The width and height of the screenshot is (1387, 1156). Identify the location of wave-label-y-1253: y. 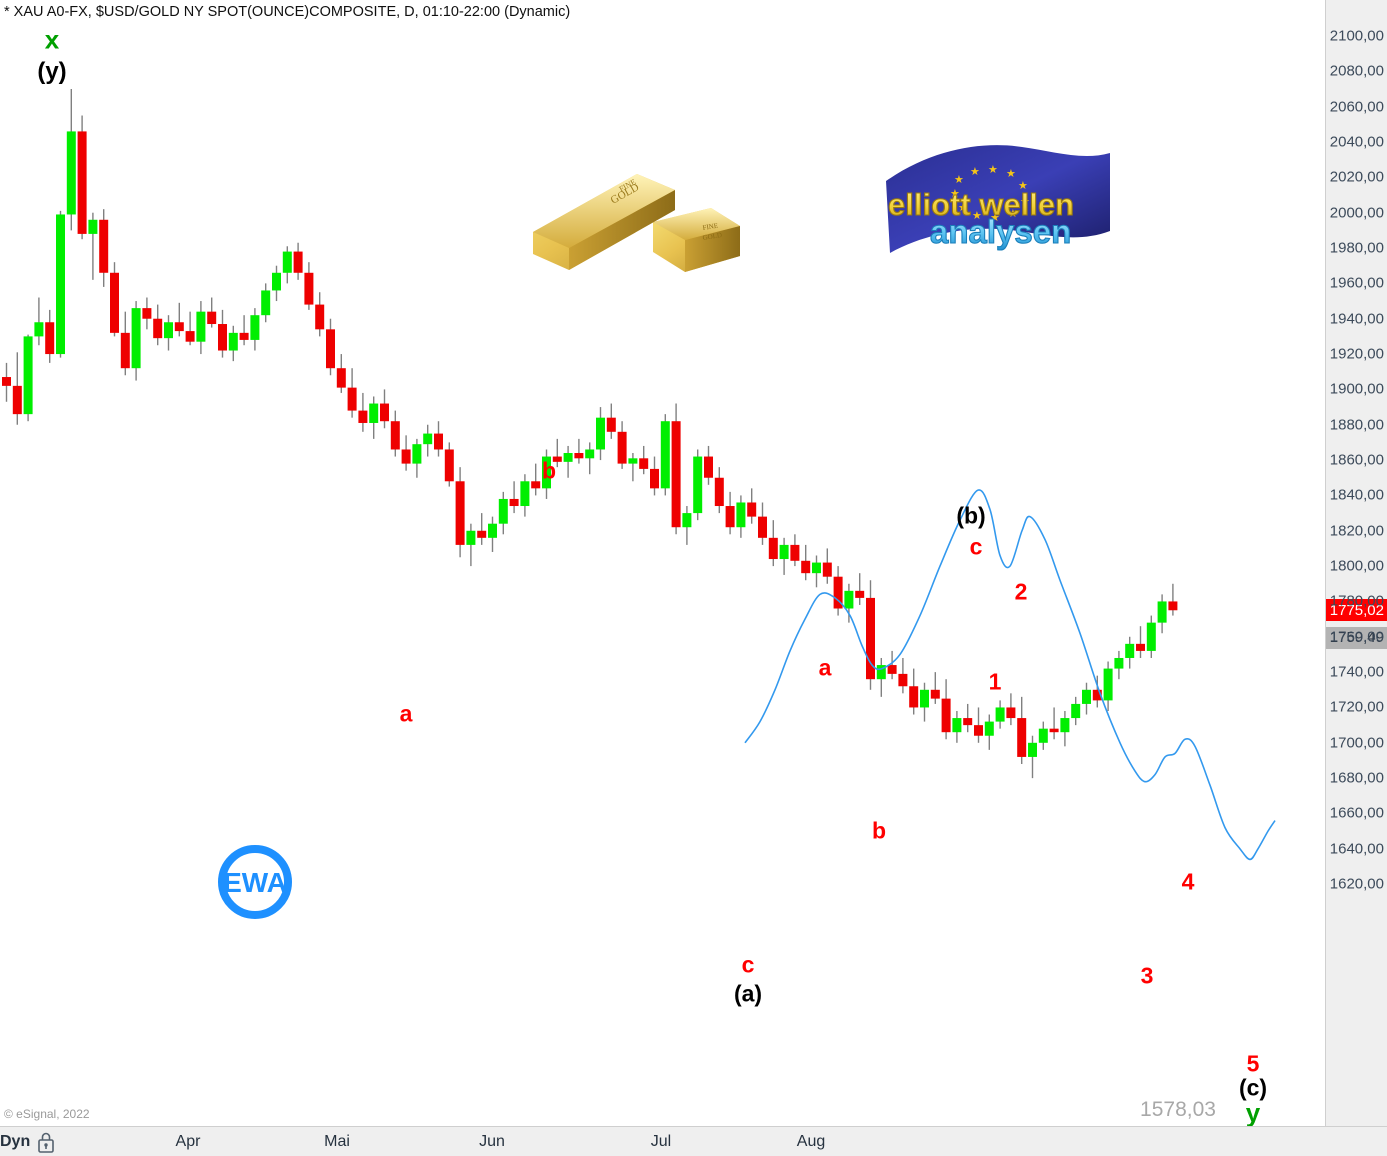
(1253, 1112).